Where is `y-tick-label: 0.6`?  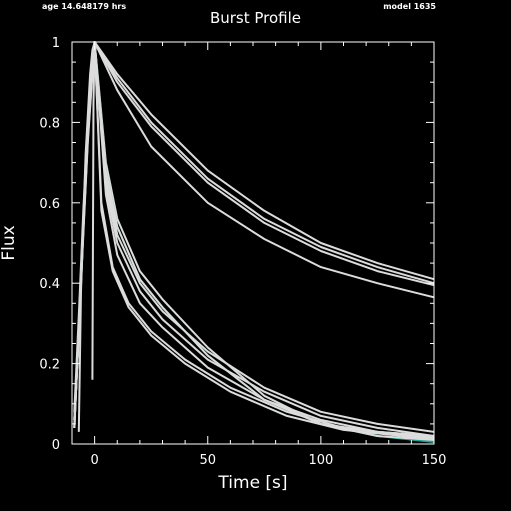 y-tick-label: 0.6 is located at coordinates (49, 204).